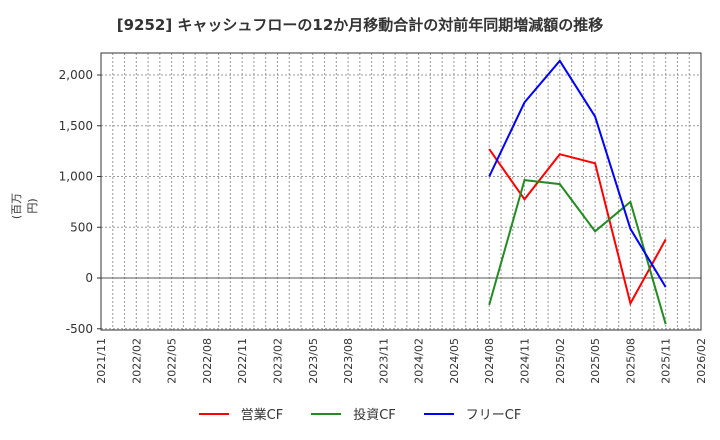  What do you see at coordinates (76, 126) in the screenshot?
I see `y-tick-label: 1,500` at bounding box center [76, 126].